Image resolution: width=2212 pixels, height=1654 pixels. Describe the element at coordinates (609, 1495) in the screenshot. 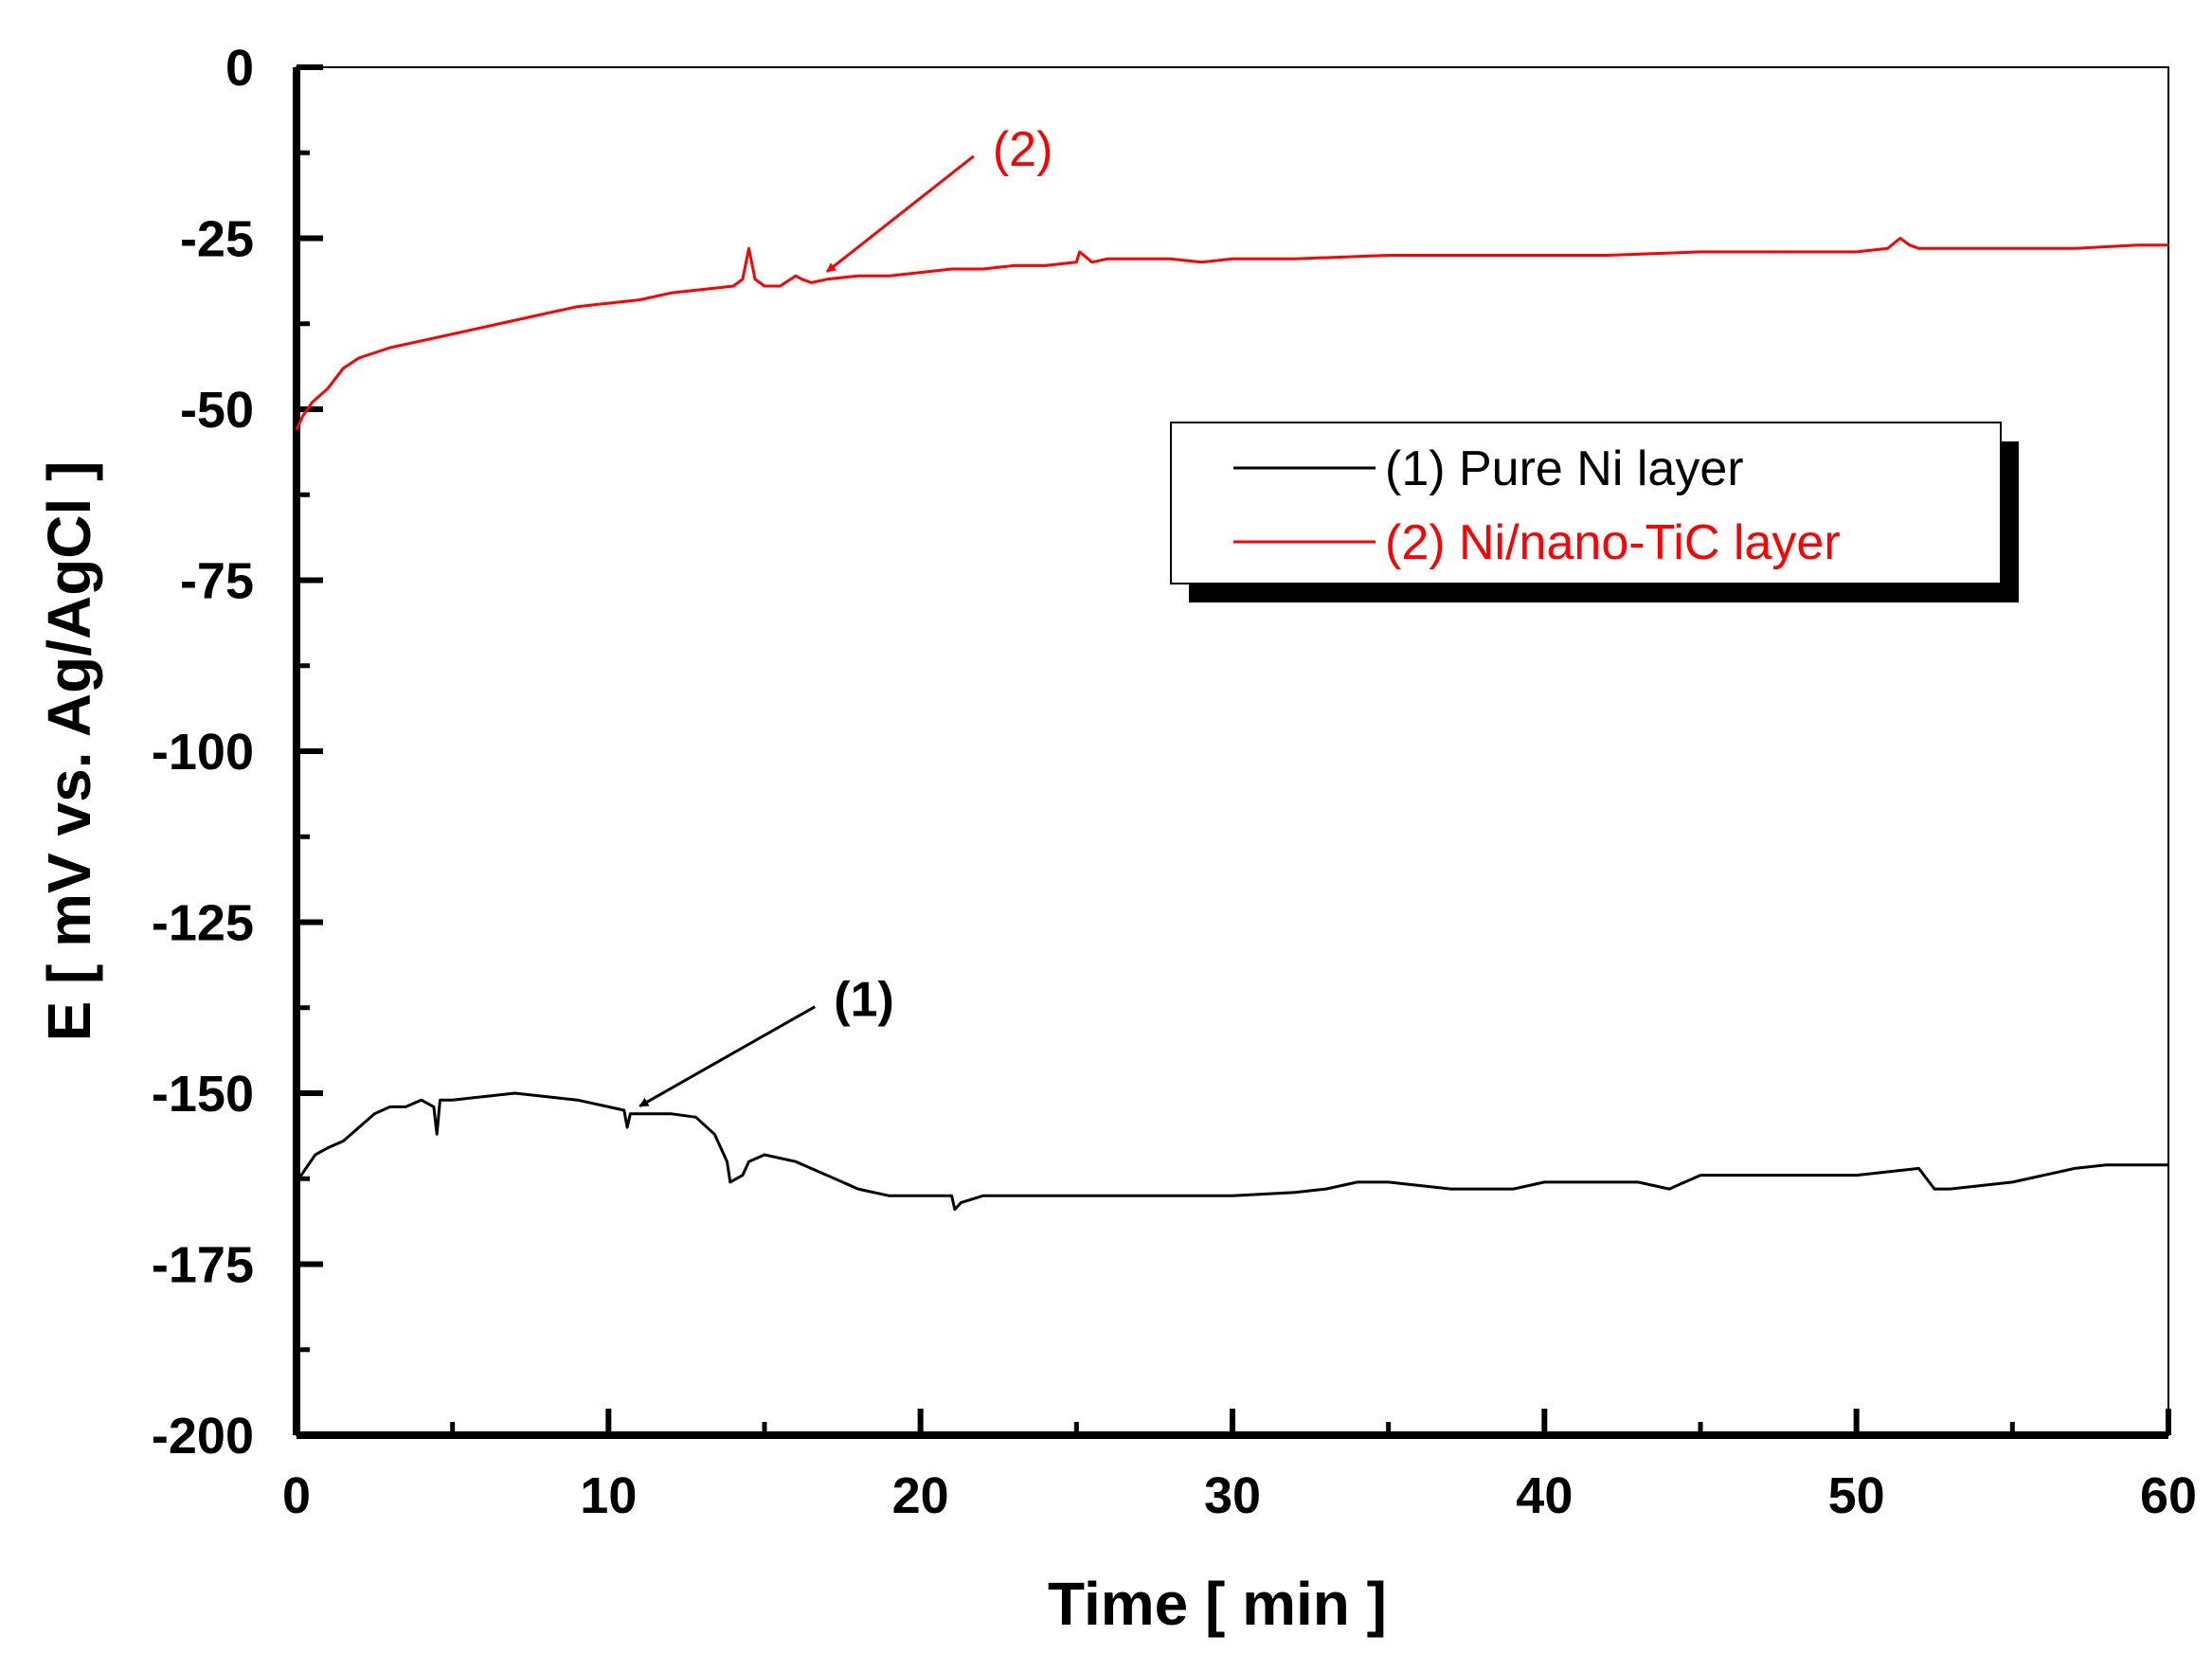

I see `x-tick-label: 10` at that location.